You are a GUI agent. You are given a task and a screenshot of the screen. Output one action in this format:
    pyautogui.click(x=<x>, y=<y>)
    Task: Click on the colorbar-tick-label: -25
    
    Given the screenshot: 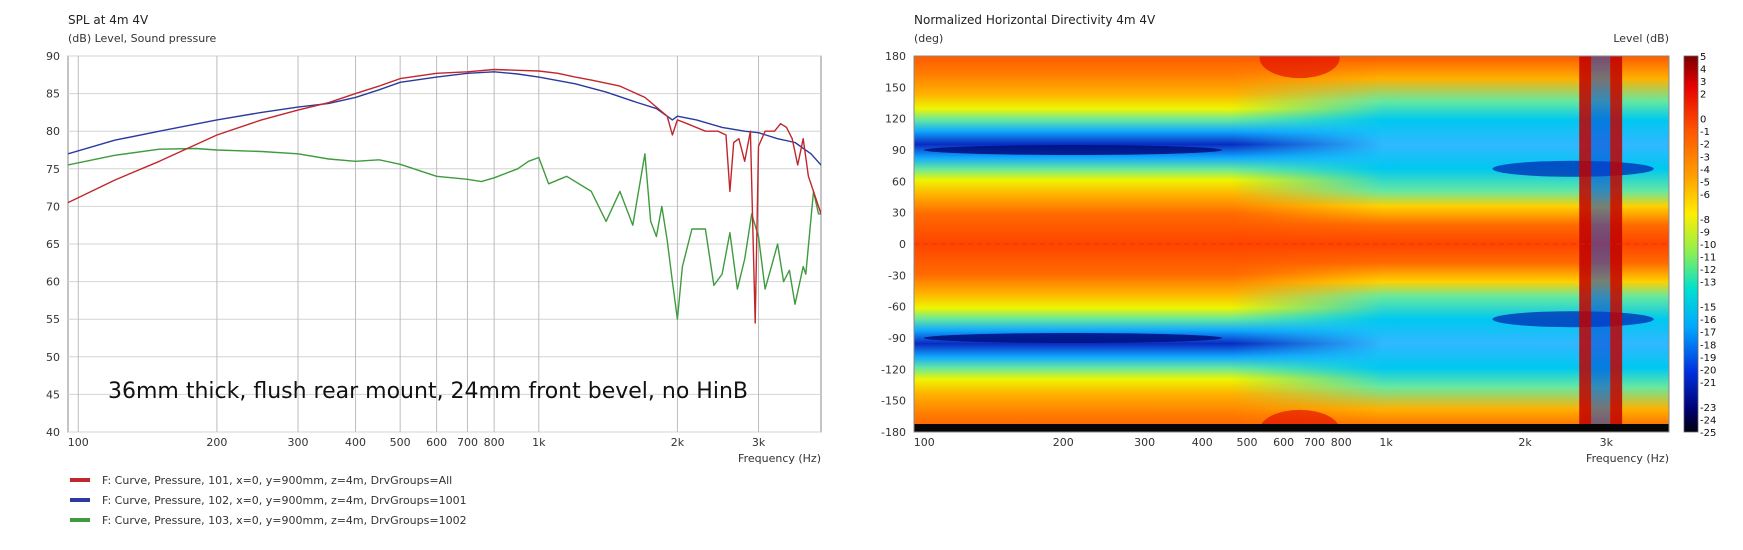 What is the action you would take?
    pyautogui.click(x=1708, y=433)
    